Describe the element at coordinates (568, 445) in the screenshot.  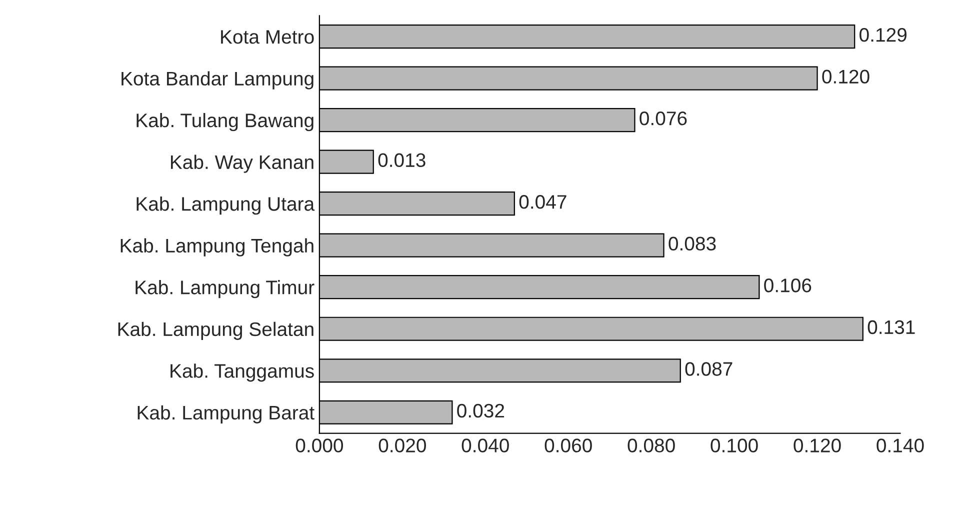
I see `x-tick-label: 0.060` at that location.